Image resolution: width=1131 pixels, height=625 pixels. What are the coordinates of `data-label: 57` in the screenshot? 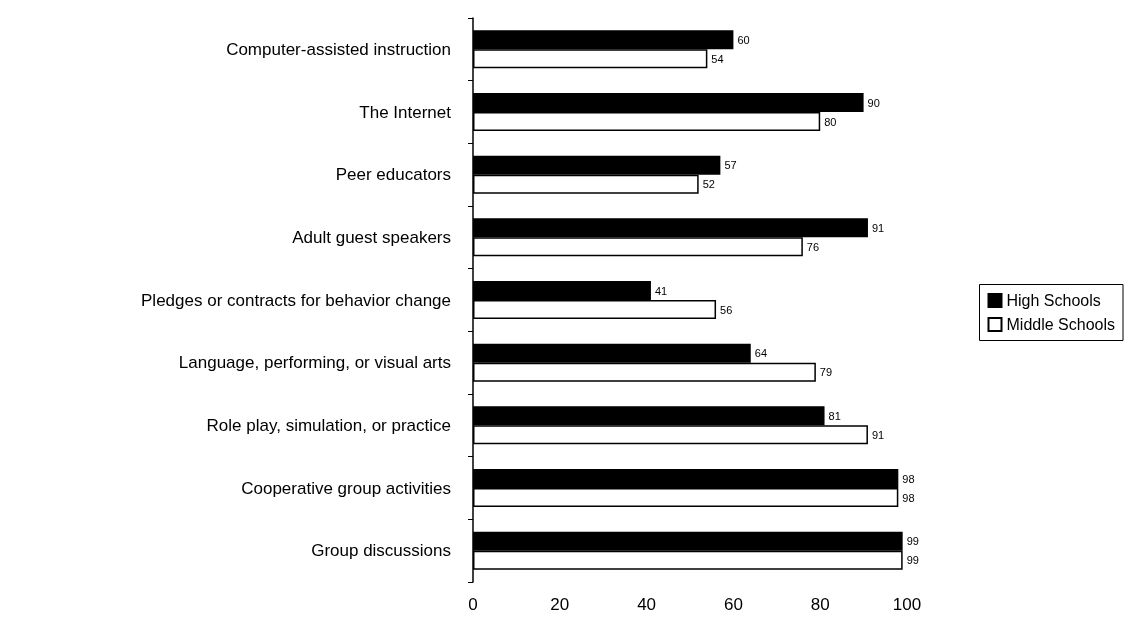 It's located at (730, 165).